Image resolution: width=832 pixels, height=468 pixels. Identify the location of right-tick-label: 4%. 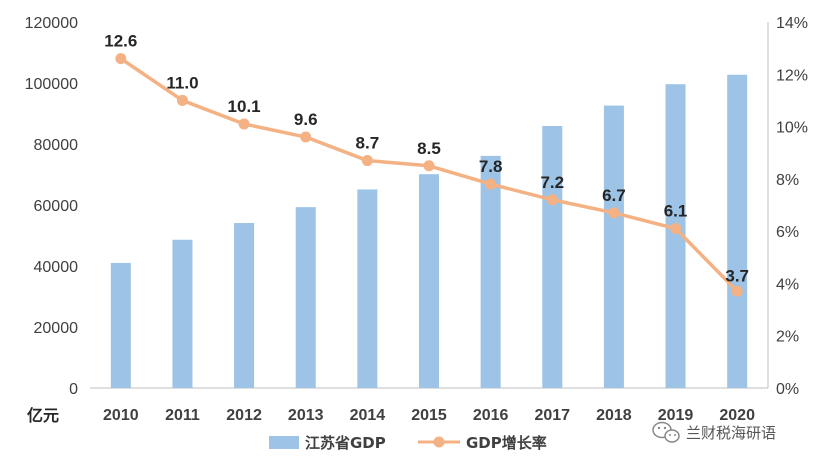
(787, 284).